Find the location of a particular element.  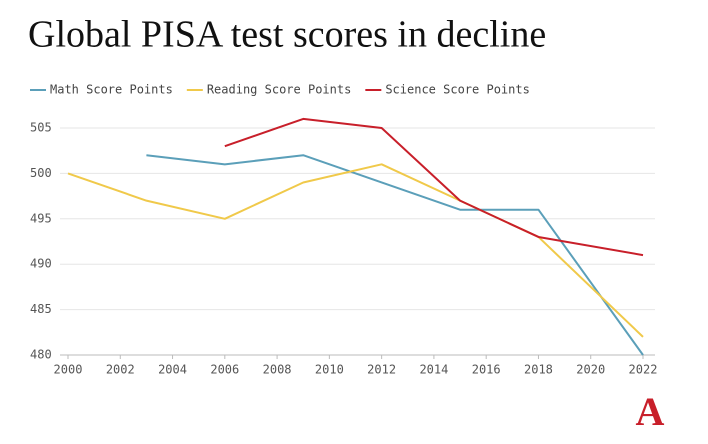

y-tick-label: 485 is located at coordinates (41, 309).